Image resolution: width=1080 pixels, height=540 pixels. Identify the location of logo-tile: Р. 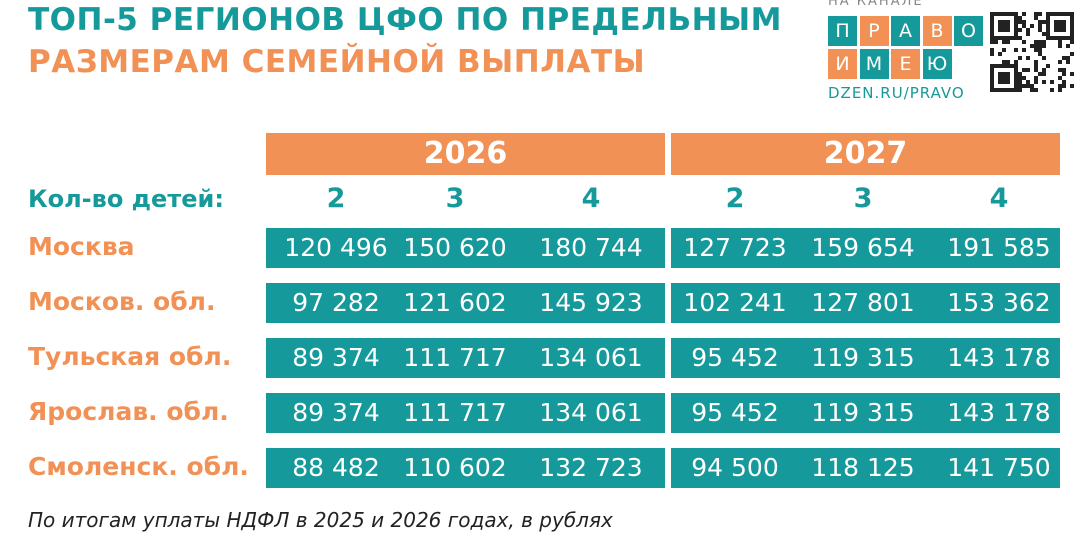
(874, 31).